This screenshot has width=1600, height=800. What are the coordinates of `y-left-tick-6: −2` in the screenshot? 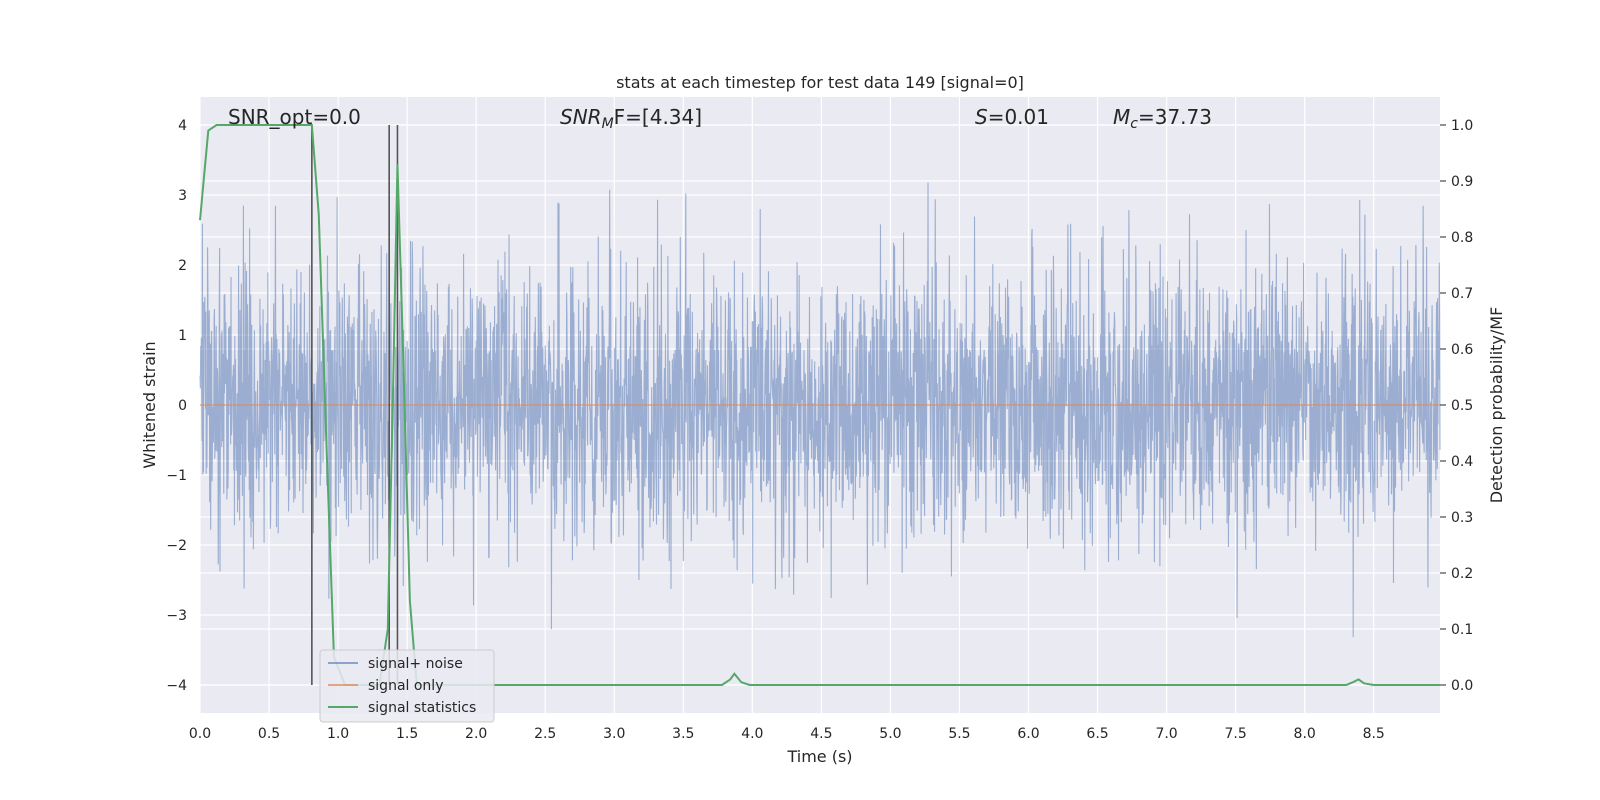 It's located at (176, 546).